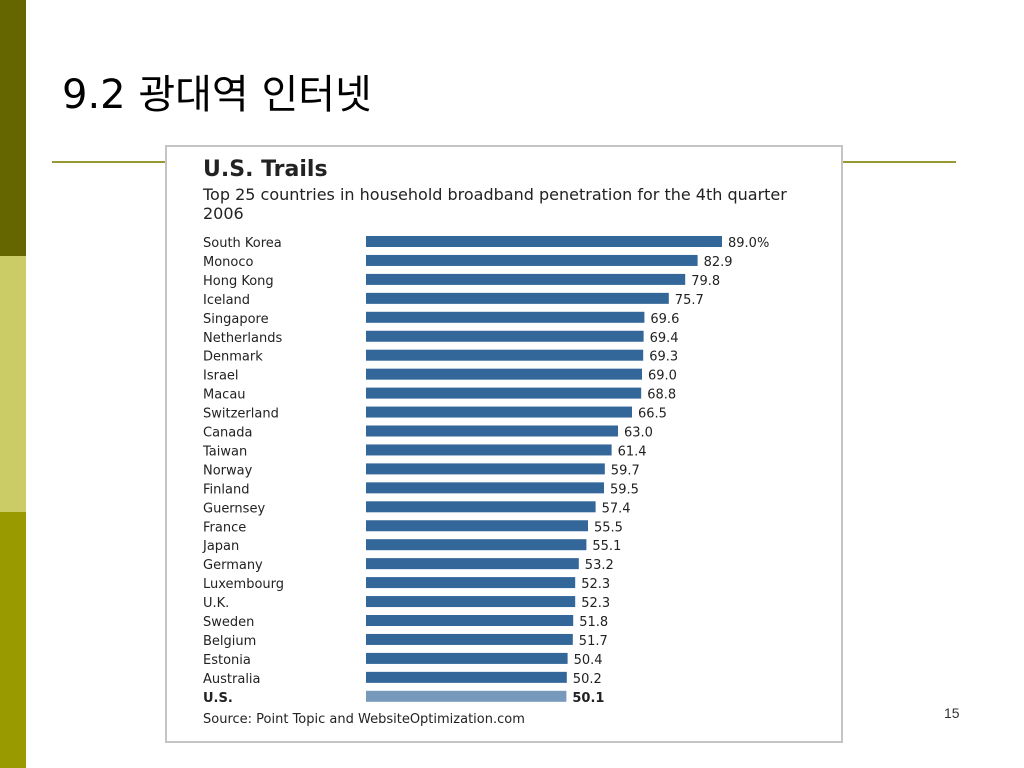 The image size is (1024, 768). Describe the element at coordinates (218, 698) in the screenshot. I see `category-label: U.S.` at that location.